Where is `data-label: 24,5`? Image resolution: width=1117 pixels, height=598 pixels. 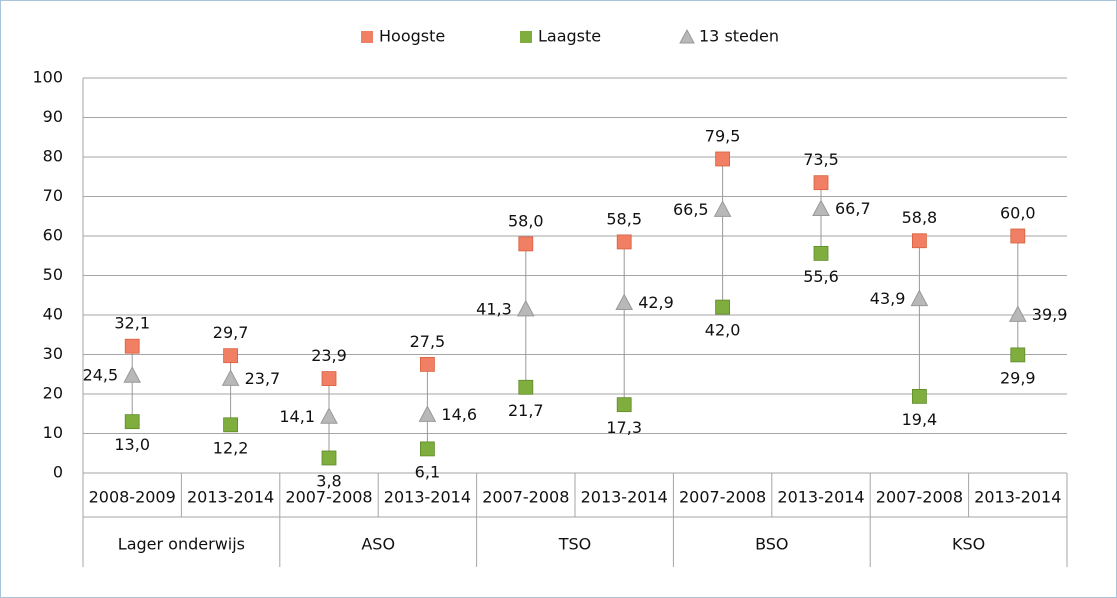 data-label: 24,5 is located at coordinates (101, 375).